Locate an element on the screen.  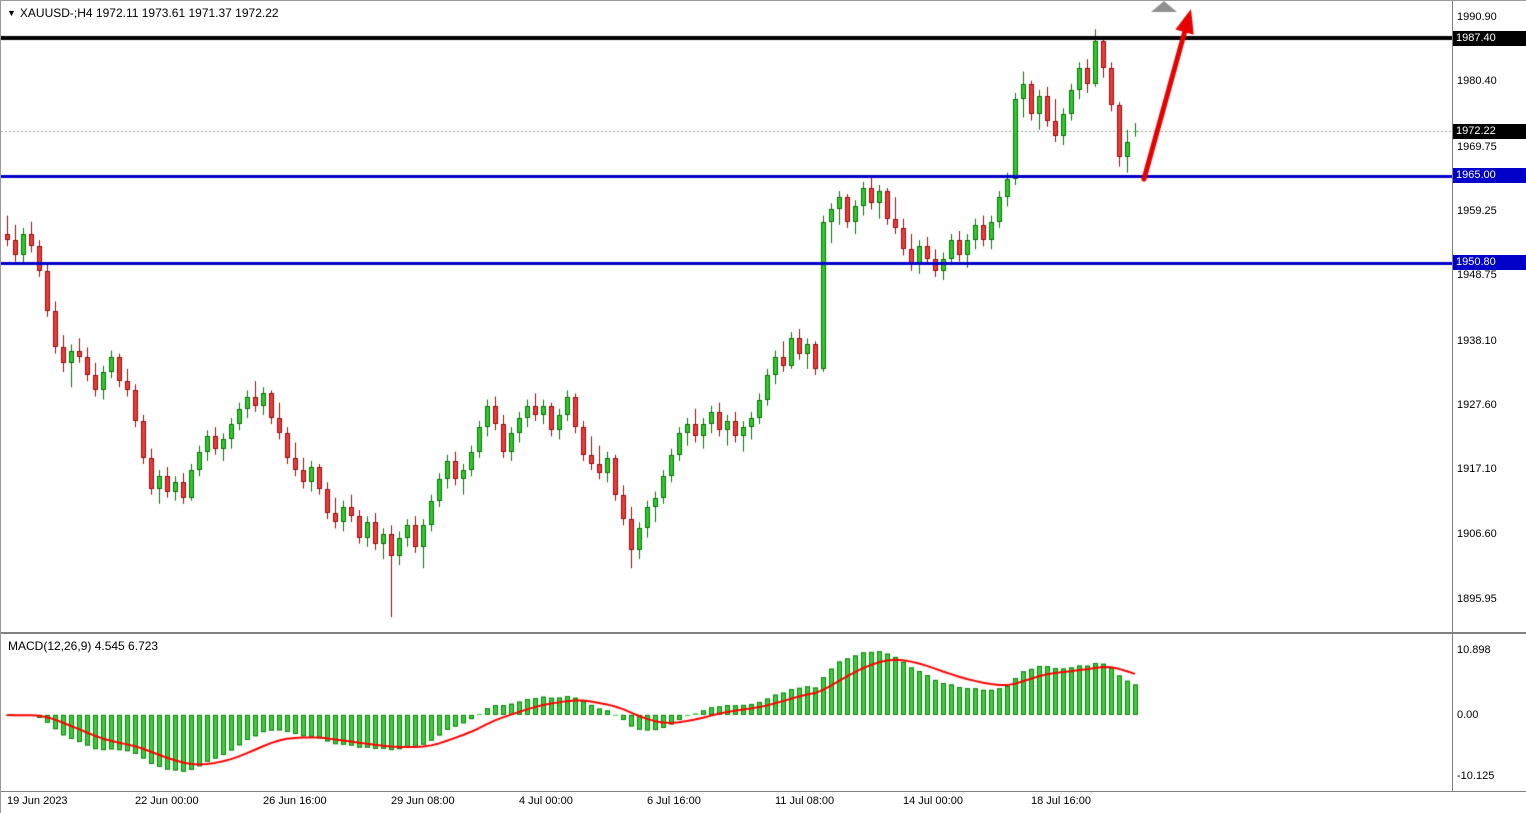
chart-macd-divider is located at coordinates (763, 633).